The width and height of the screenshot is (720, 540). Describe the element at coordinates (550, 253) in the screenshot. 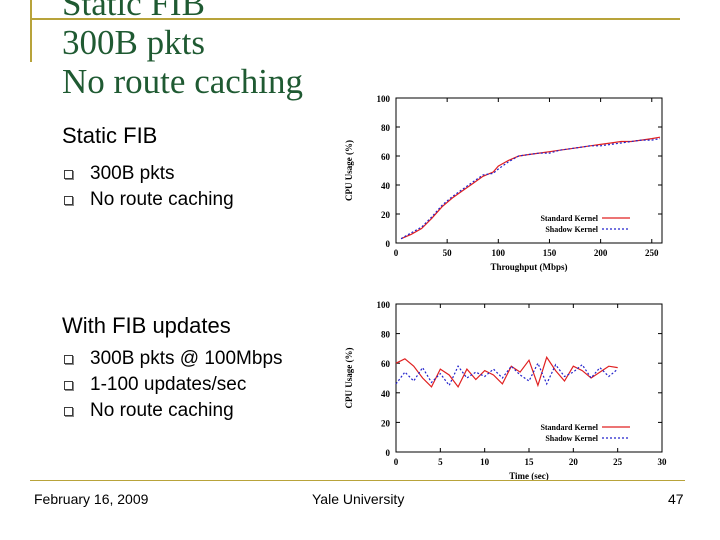

I see `x-tick-label: 150` at that location.